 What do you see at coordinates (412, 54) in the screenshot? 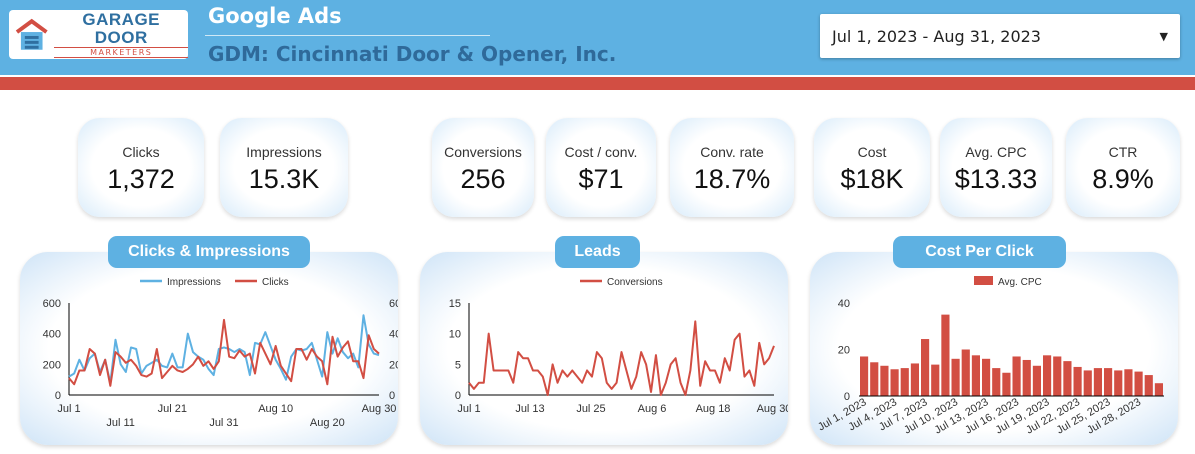
I see `client-name: GDM: Cincinnati Door & Opener, Inc.` at bounding box center [412, 54].